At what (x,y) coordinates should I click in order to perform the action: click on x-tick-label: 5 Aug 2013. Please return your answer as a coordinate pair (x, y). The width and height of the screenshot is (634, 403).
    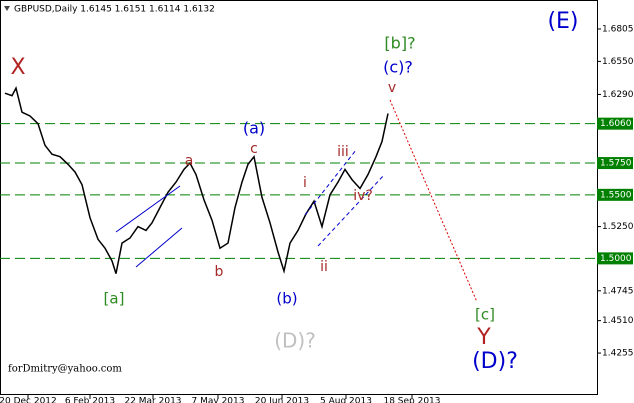
    Looking at the image, I should click on (346, 400).